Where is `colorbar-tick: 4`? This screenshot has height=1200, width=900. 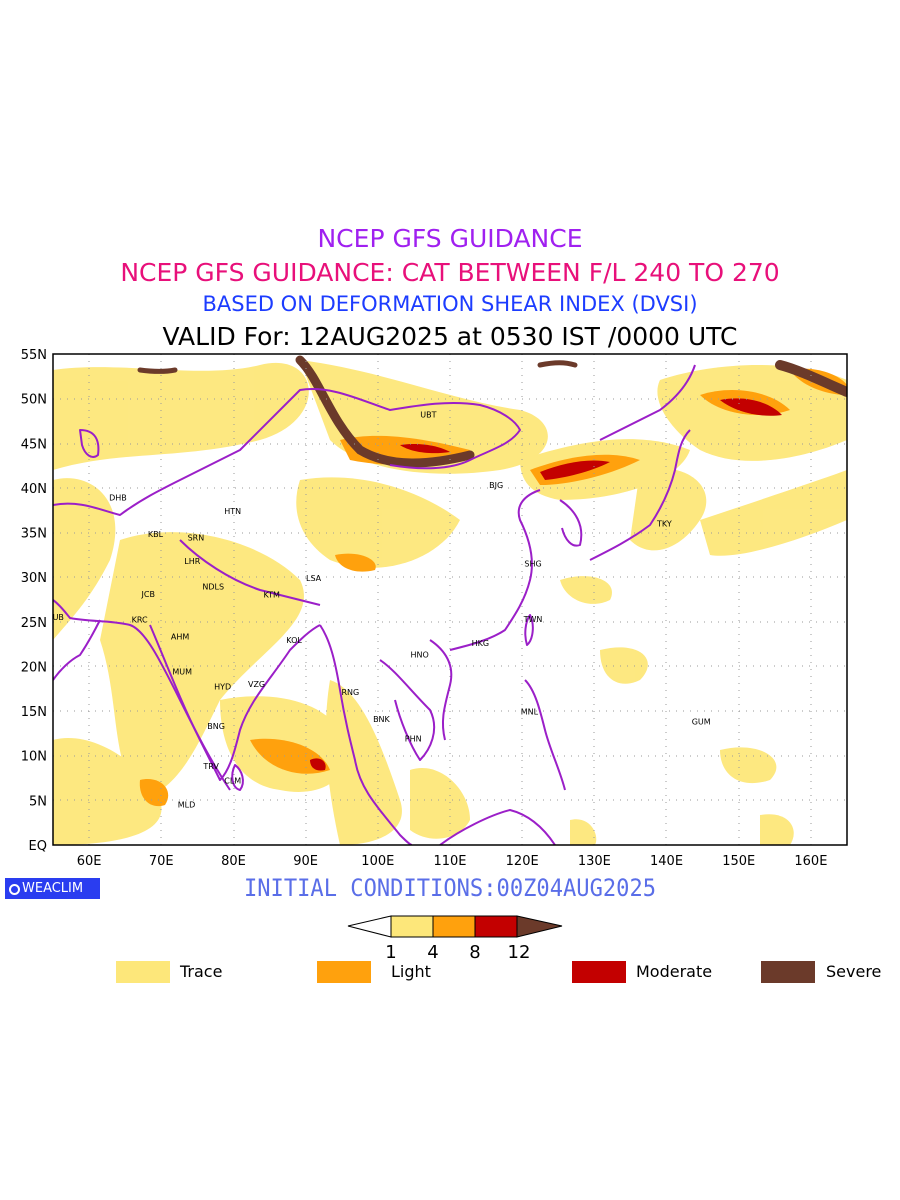
colorbar-tick: 4 is located at coordinates (432, 952).